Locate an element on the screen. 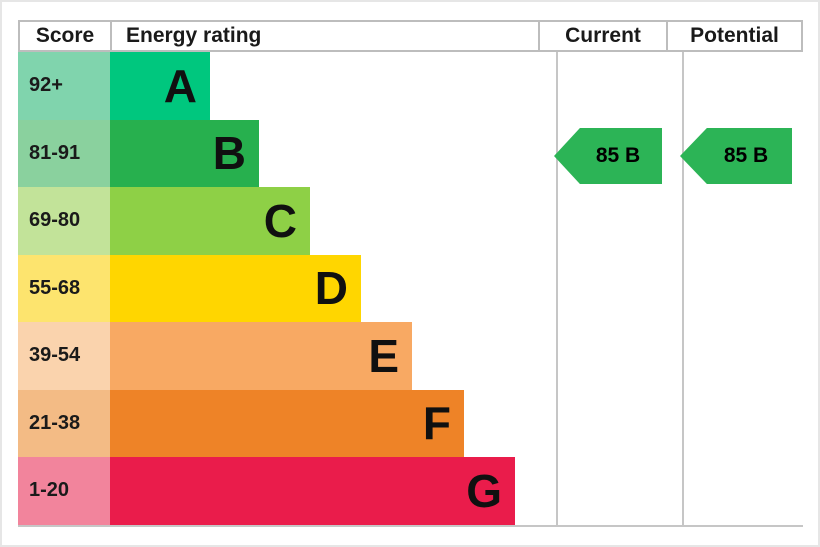 The height and width of the screenshot is (547, 820). rating-bar: B is located at coordinates (184, 153).